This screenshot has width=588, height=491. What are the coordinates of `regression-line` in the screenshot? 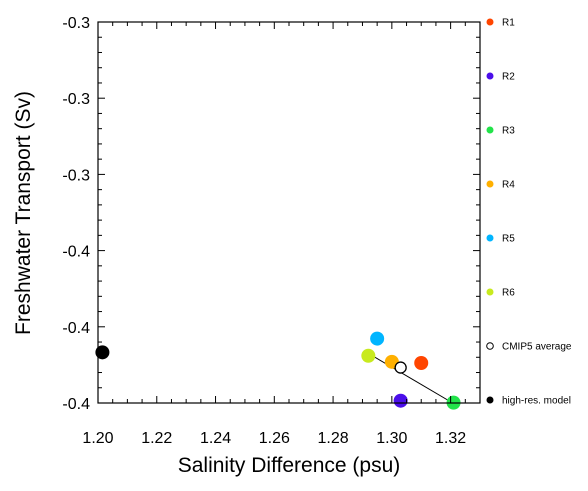 It's located at (411, 378).